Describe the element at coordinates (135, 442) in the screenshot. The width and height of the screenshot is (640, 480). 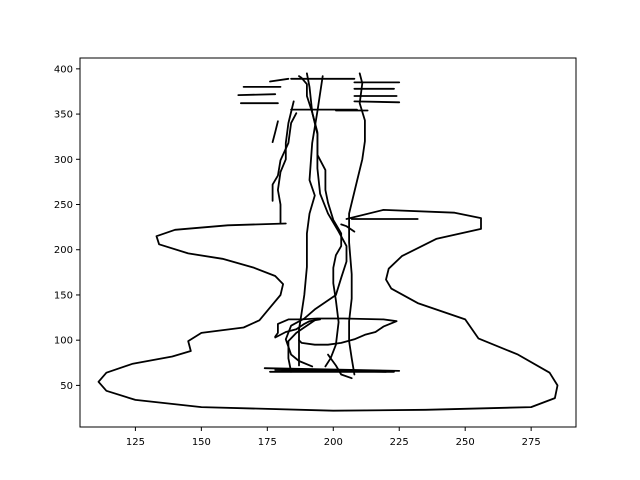
I see `x-tick-label: 125` at that location.